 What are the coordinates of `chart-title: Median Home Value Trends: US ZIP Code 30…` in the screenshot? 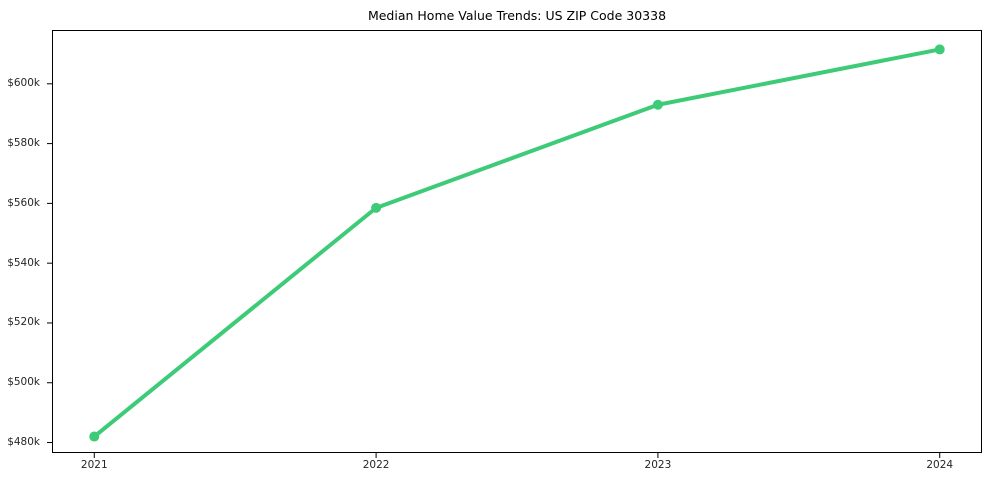 It's located at (517, 15).